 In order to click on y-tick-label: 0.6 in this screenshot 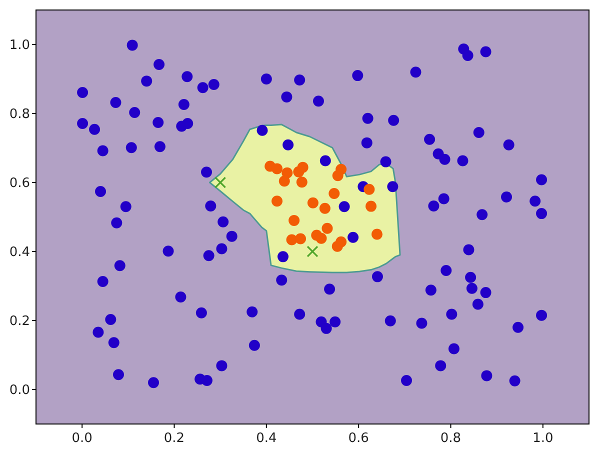, I will do `click(19, 184)`.